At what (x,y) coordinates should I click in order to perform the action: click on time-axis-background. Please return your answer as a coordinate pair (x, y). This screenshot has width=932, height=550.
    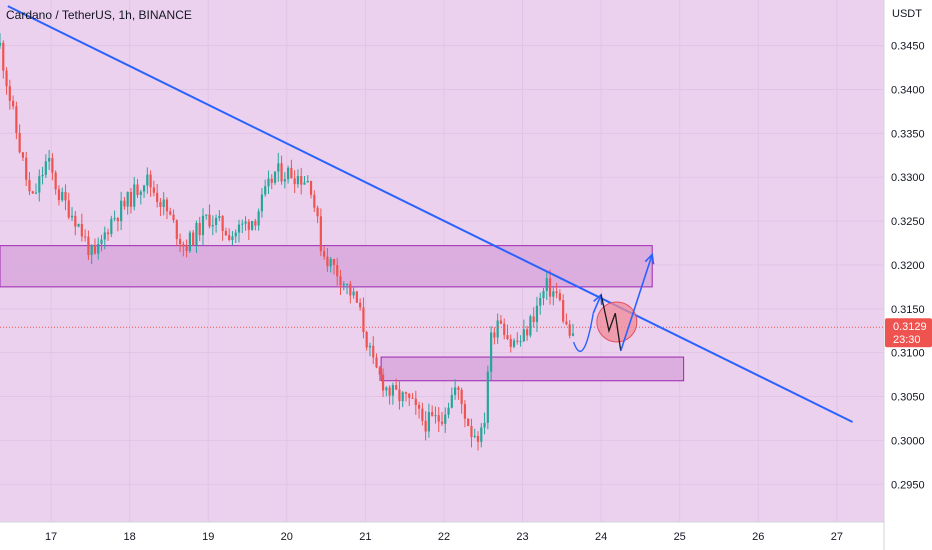
    Looking at the image, I should click on (442, 536).